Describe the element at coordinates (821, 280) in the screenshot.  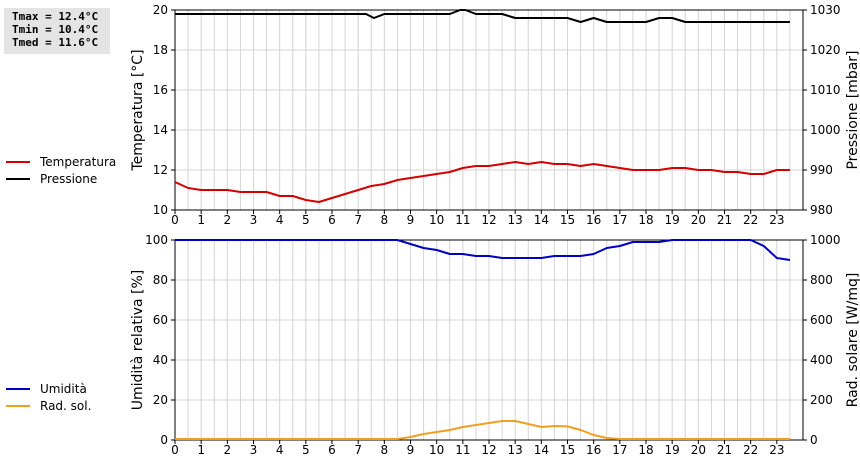
I see `y-tick-label-right: 800` at that location.